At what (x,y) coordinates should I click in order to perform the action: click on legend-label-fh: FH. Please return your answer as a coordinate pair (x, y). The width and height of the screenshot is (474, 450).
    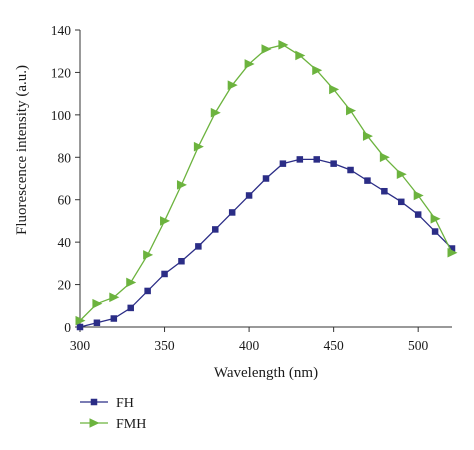
    Looking at the image, I should click on (125, 403).